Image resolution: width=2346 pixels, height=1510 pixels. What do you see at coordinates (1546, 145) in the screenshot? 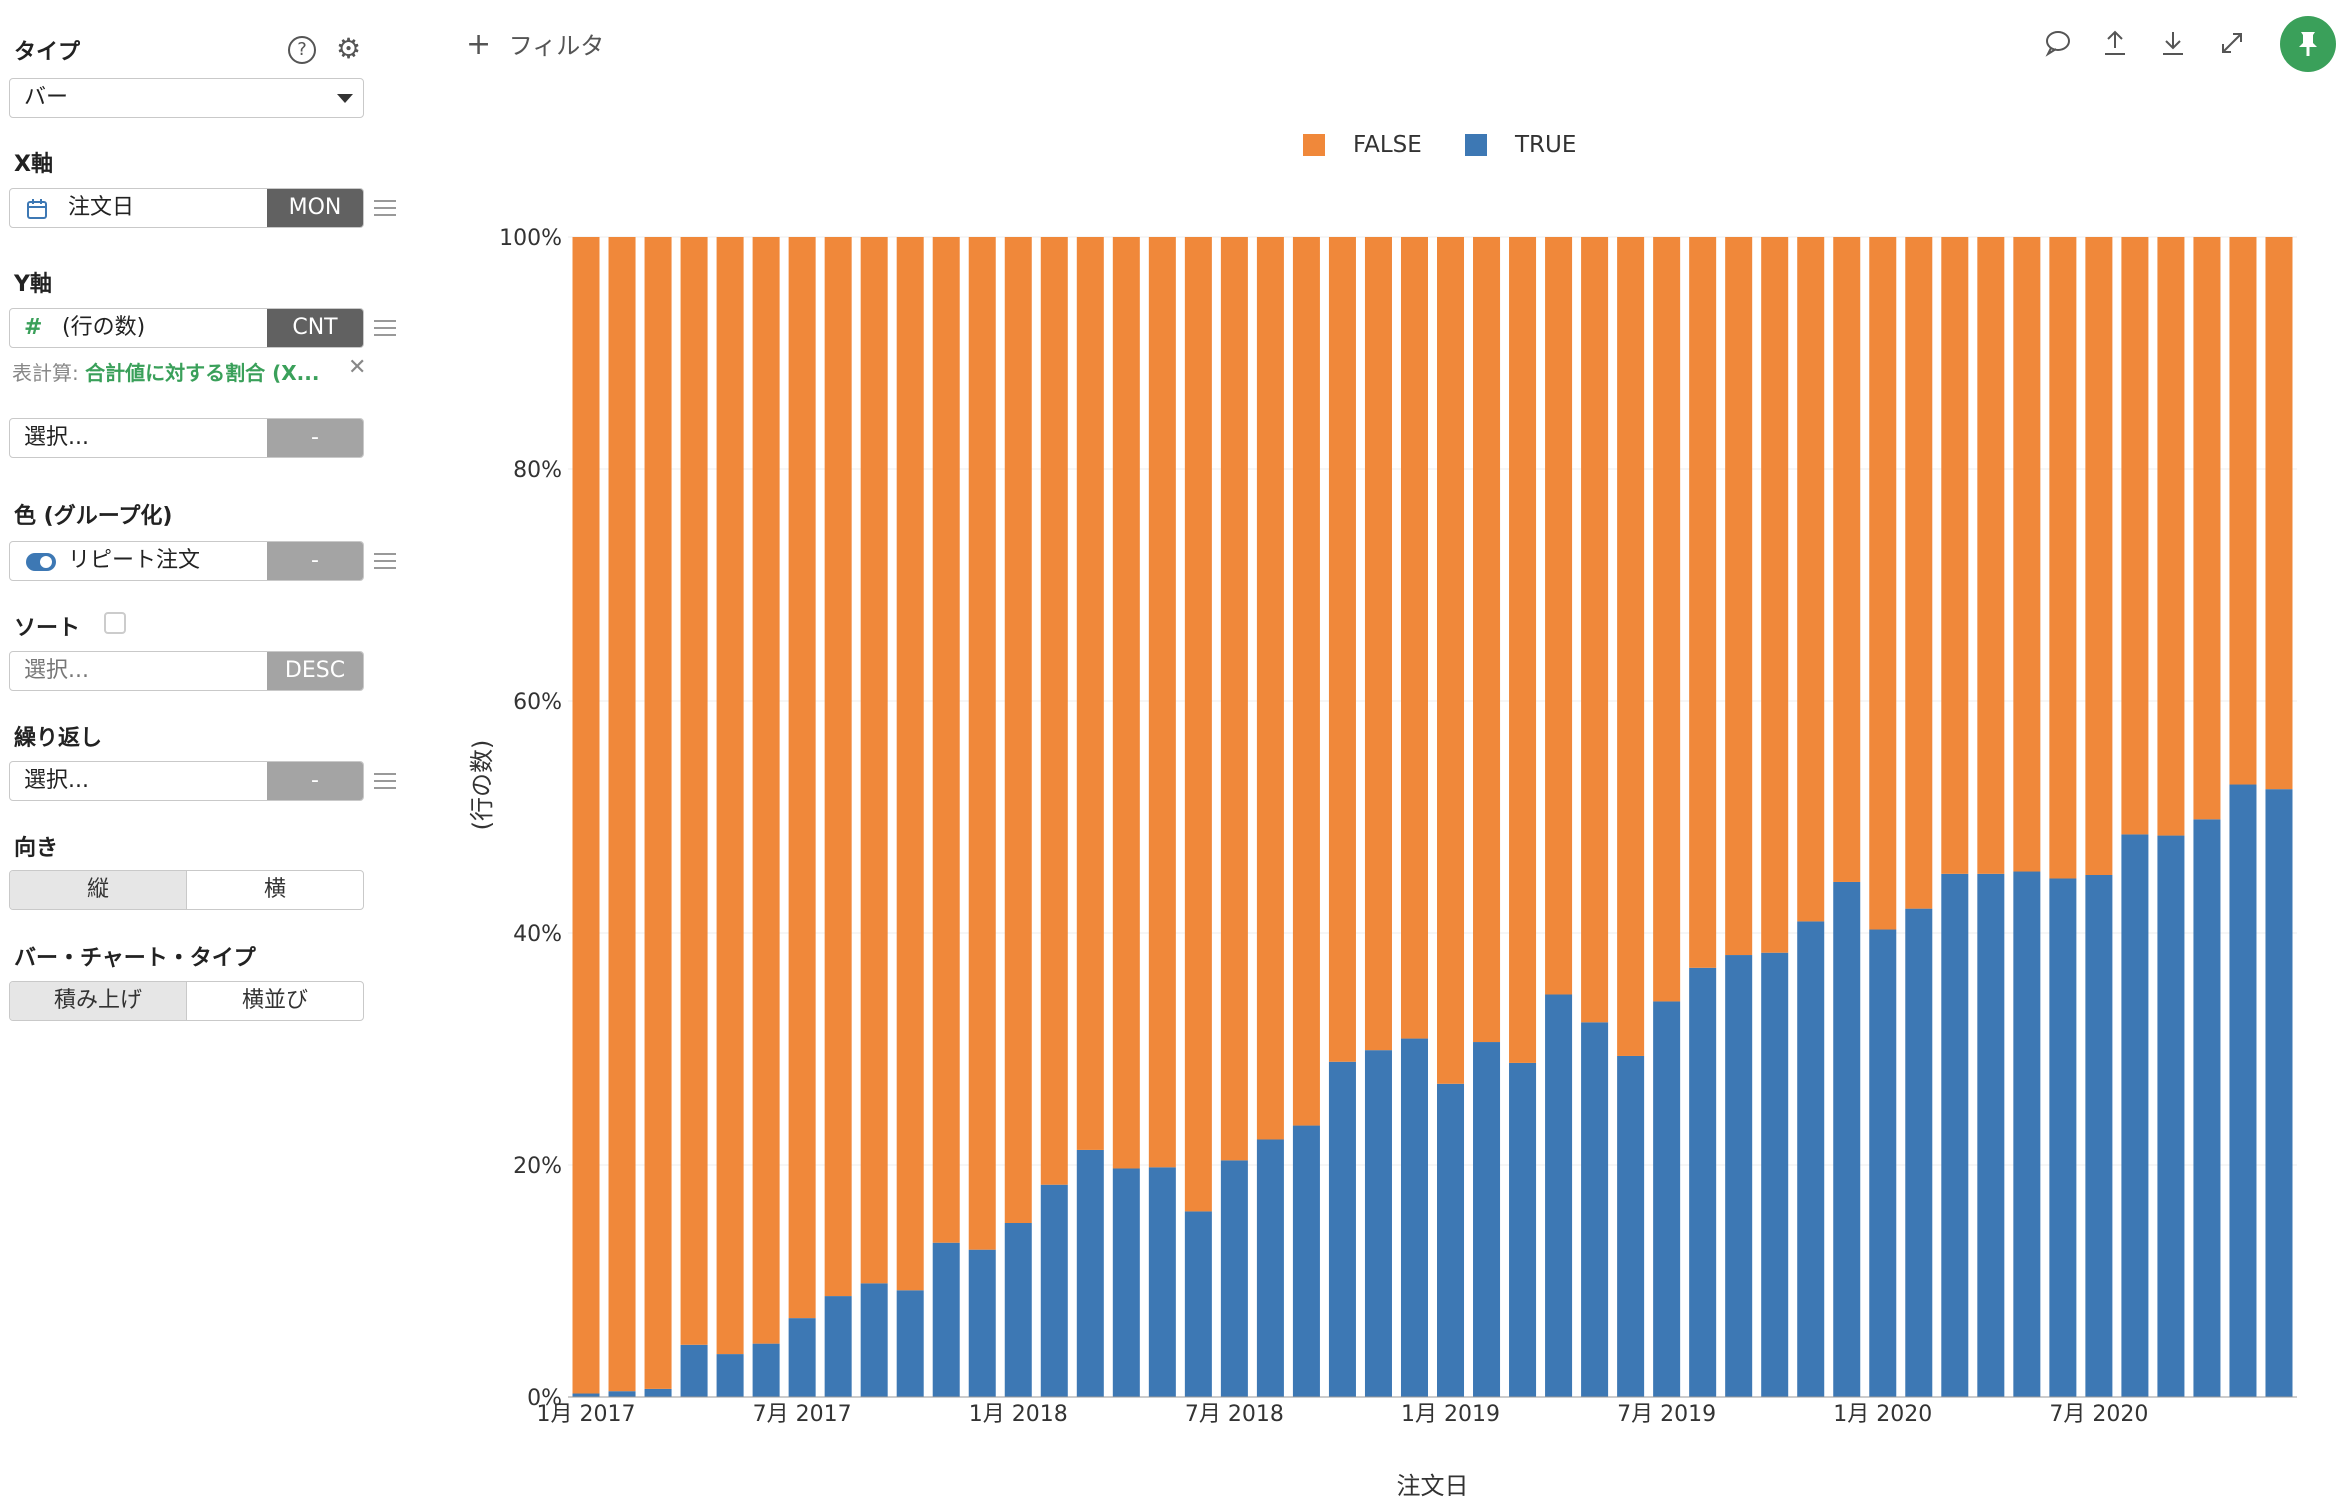
I see `legend-label-true: TRUE` at bounding box center [1546, 145].